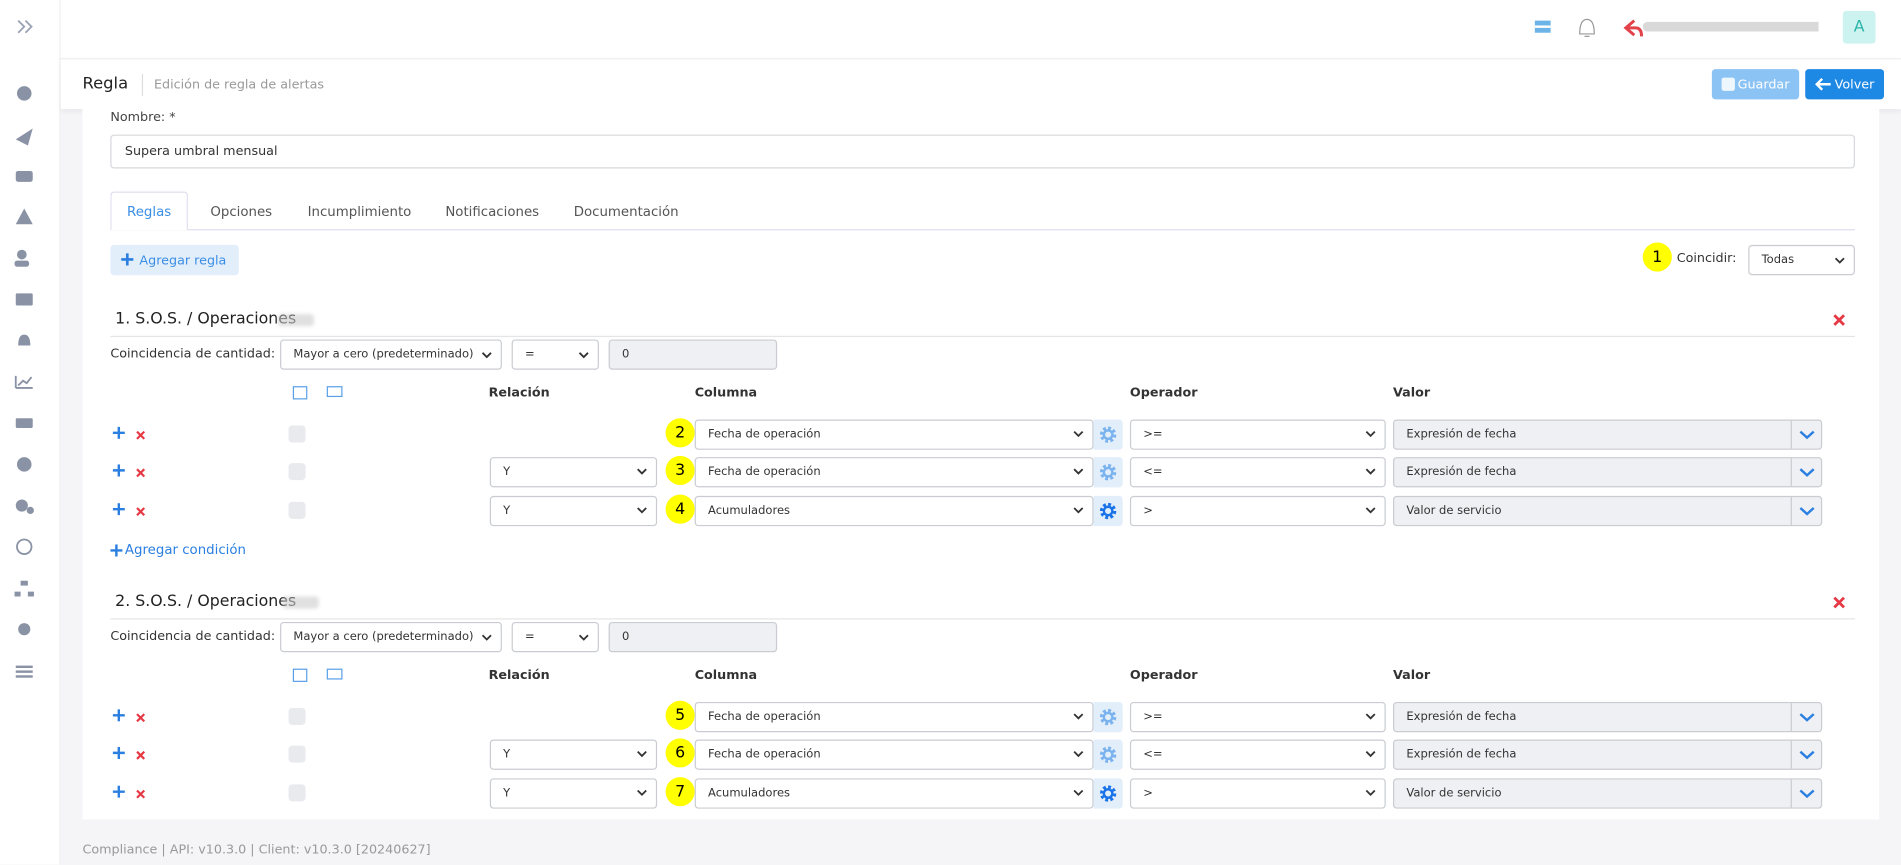 Image resolution: width=1901 pixels, height=865 pixels. What do you see at coordinates (625, 637) in the screenshot?
I see `quantity-value-text: 0` at bounding box center [625, 637].